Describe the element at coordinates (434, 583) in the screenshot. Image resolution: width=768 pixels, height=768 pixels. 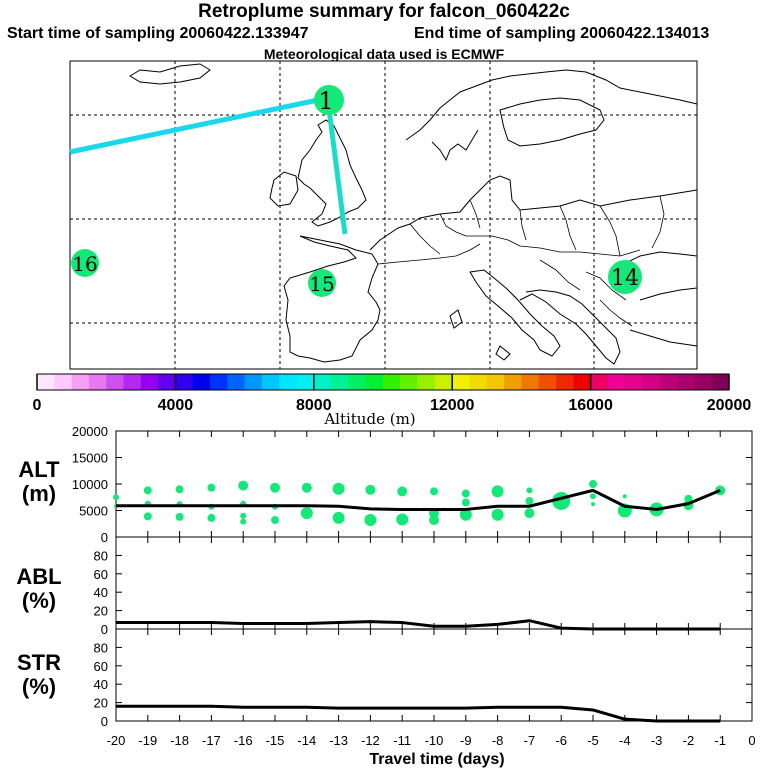
I see `abl-panel-frame` at that location.